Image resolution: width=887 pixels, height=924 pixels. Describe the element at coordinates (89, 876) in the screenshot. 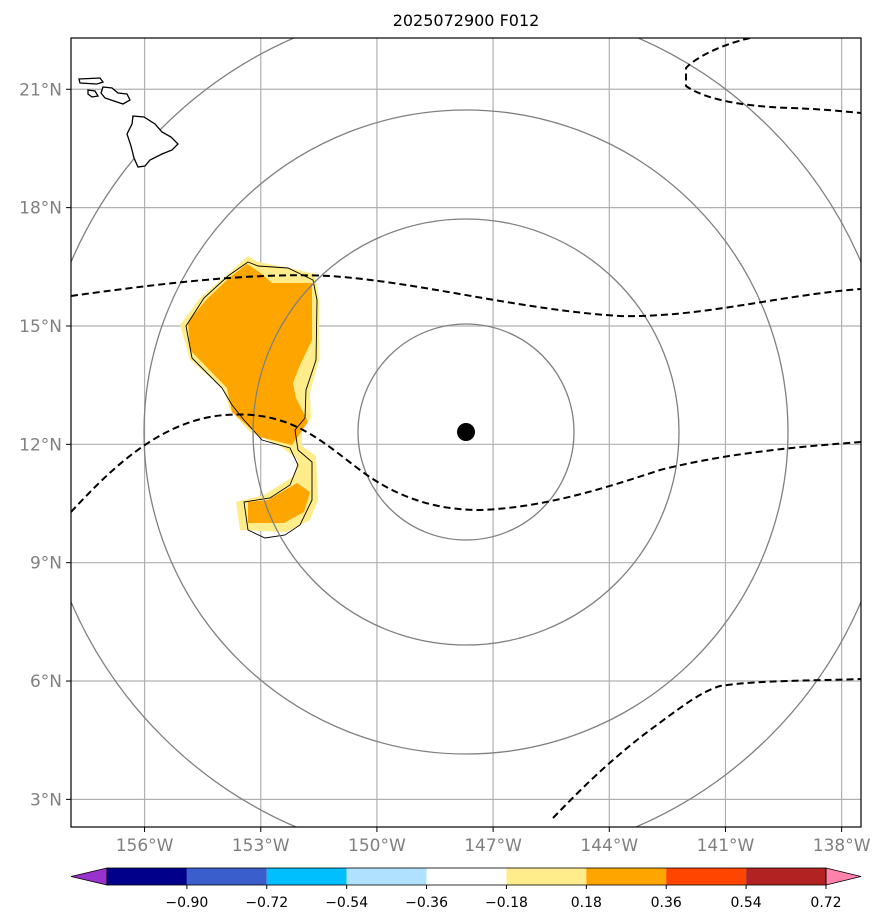

I see `colorbar-extend-low` at that location.